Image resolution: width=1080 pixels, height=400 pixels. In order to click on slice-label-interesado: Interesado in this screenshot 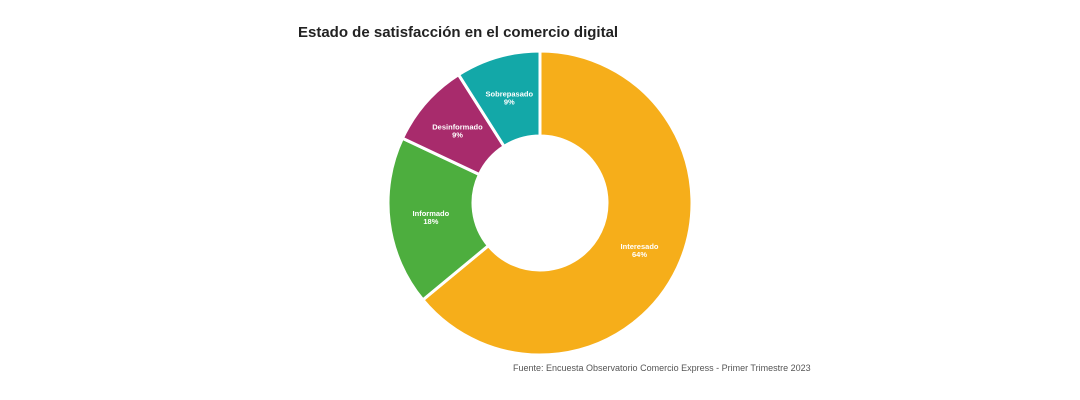, I will do `click(640, 246)`.